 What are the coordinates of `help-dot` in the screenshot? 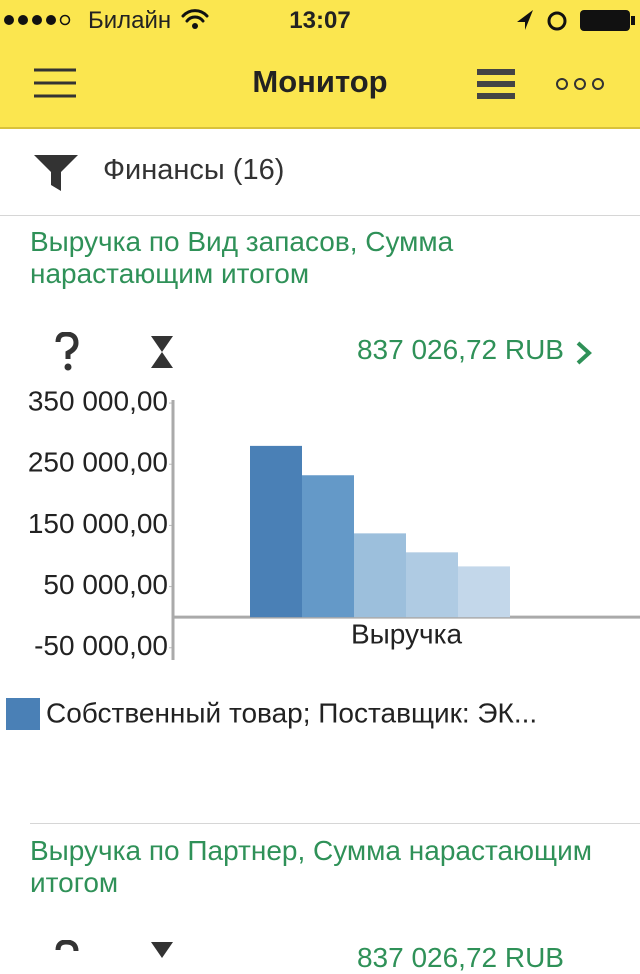 It's located at (68, 367).